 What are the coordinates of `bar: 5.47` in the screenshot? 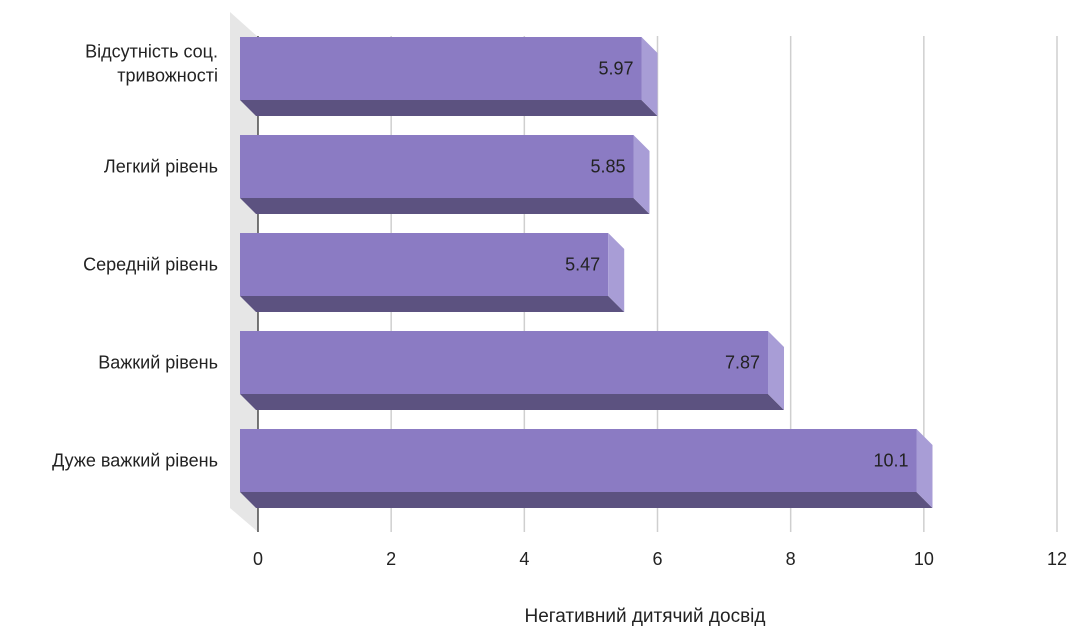 It's located at (432, 272).